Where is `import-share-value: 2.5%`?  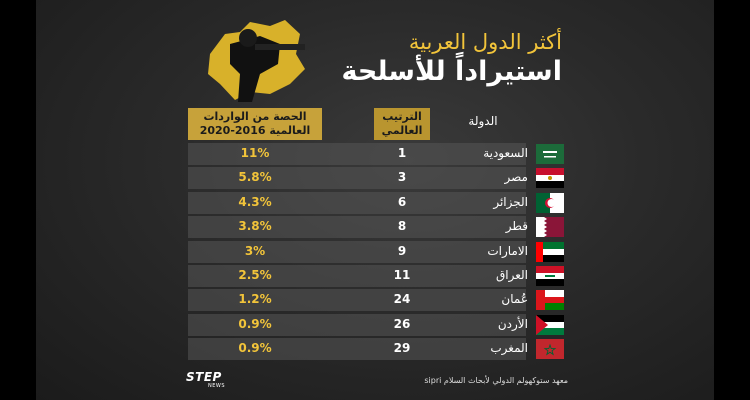 import-share-value: 2.5% is located at coordinates (255, 275).